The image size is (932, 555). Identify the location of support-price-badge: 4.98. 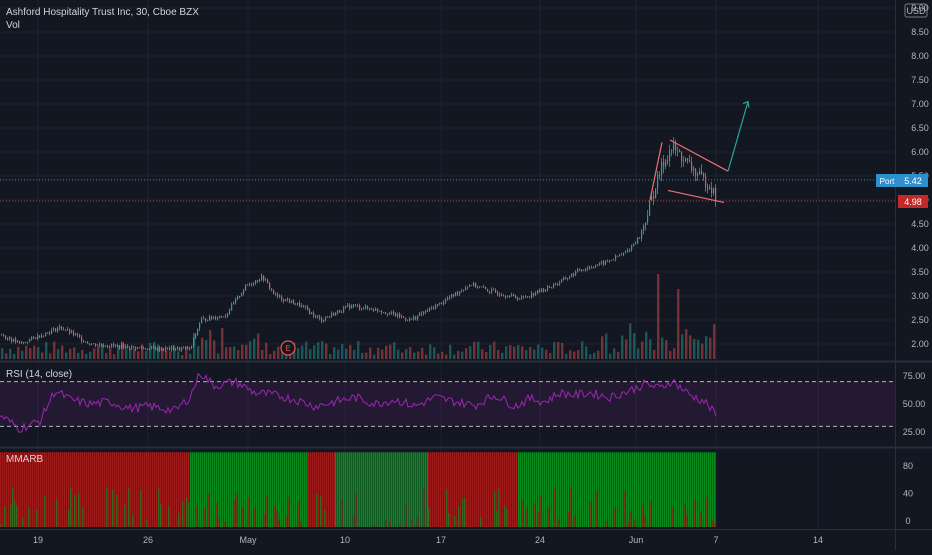
(913, 201).